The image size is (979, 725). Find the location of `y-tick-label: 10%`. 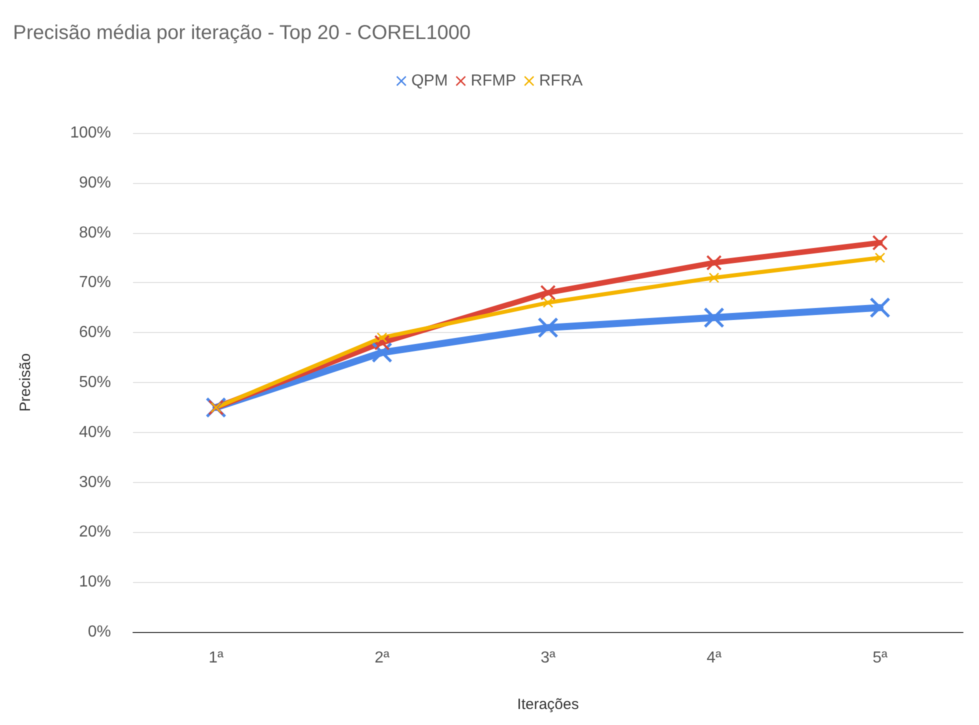

y-tick-label: 10% is located at coordinates (94, 582).